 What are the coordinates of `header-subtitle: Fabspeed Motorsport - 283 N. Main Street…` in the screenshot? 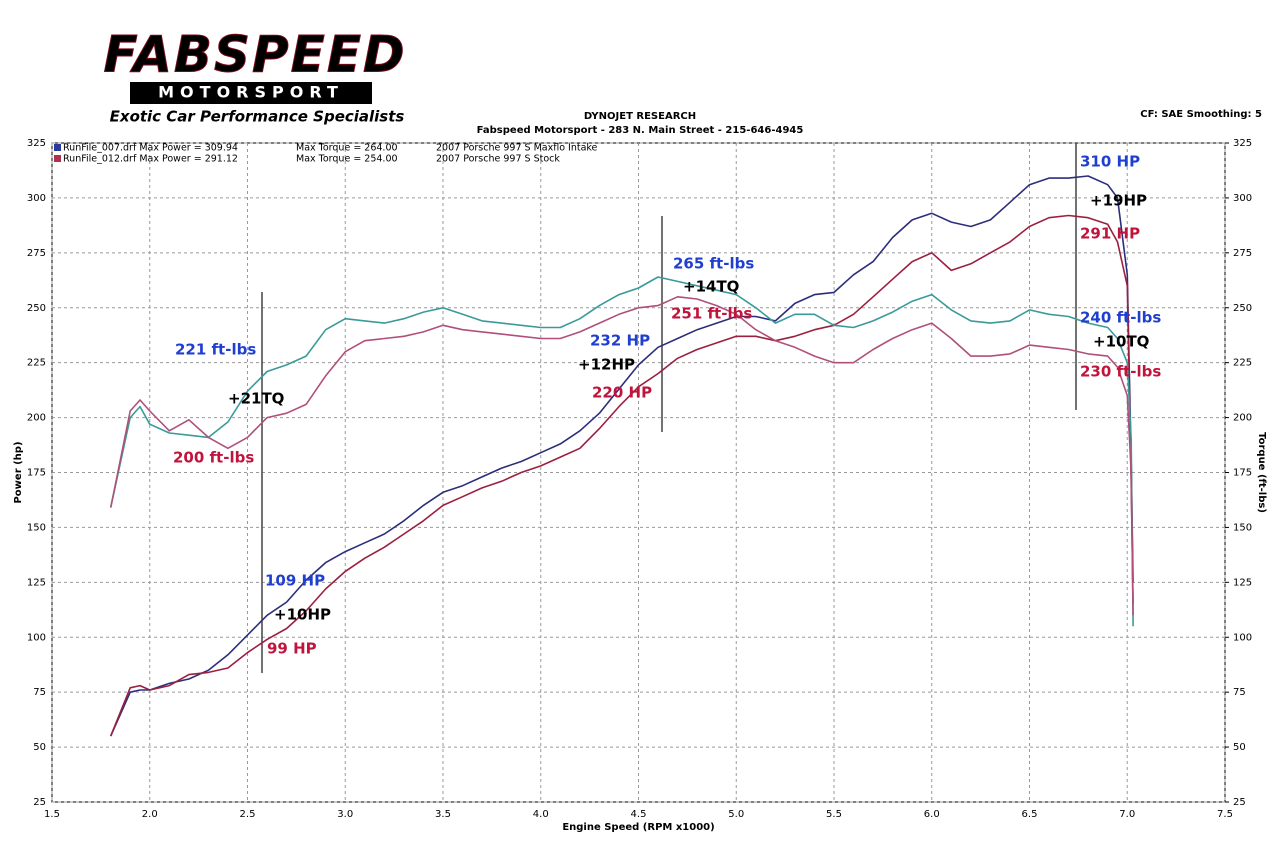 It's located at (640, 130).